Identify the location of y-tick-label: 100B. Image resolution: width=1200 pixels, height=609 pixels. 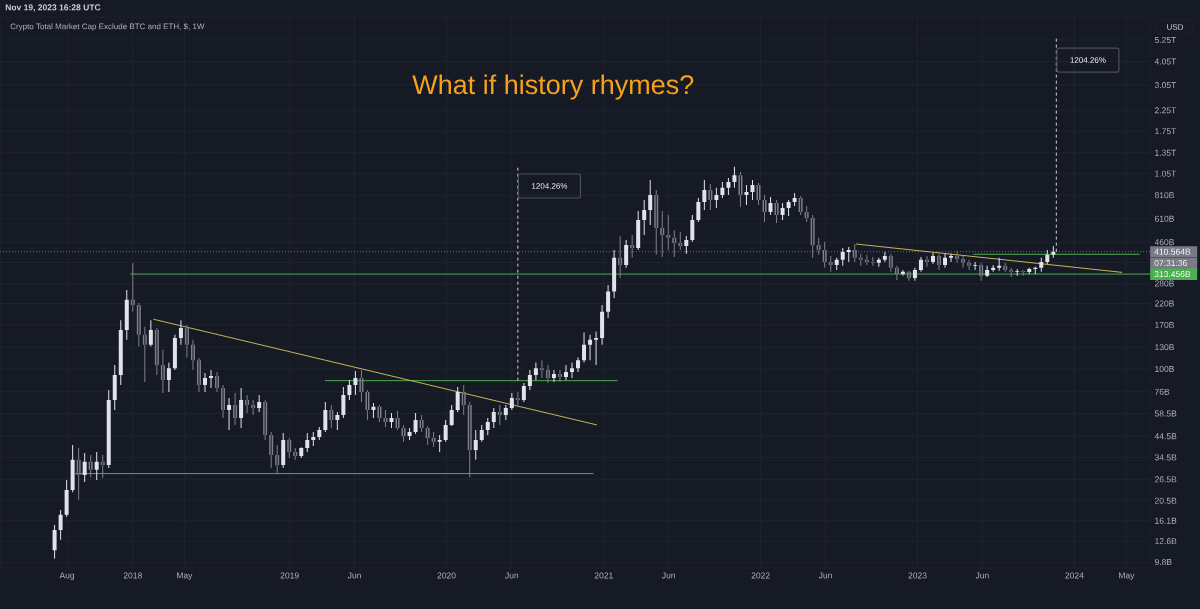
(1164, 368).